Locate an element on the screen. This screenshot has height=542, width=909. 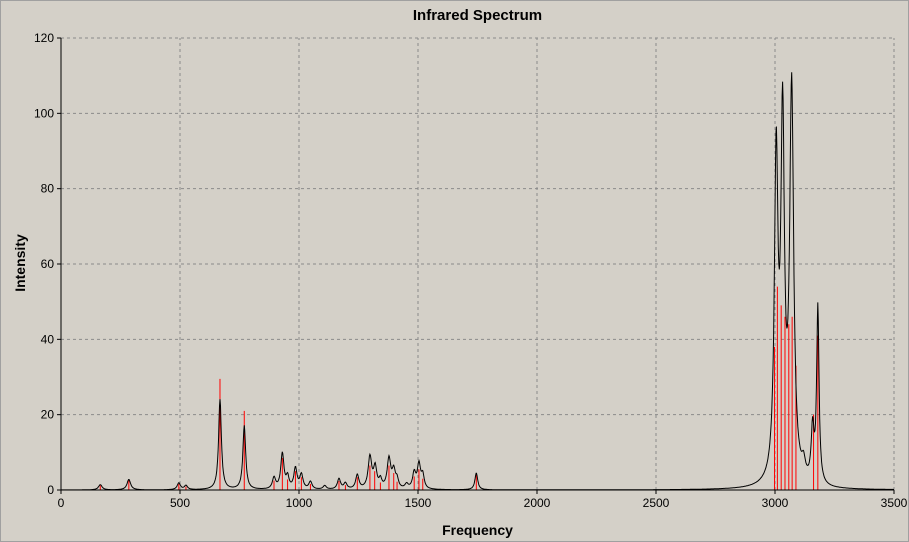
svg-text: 60 is located at coordinates (48, 264).